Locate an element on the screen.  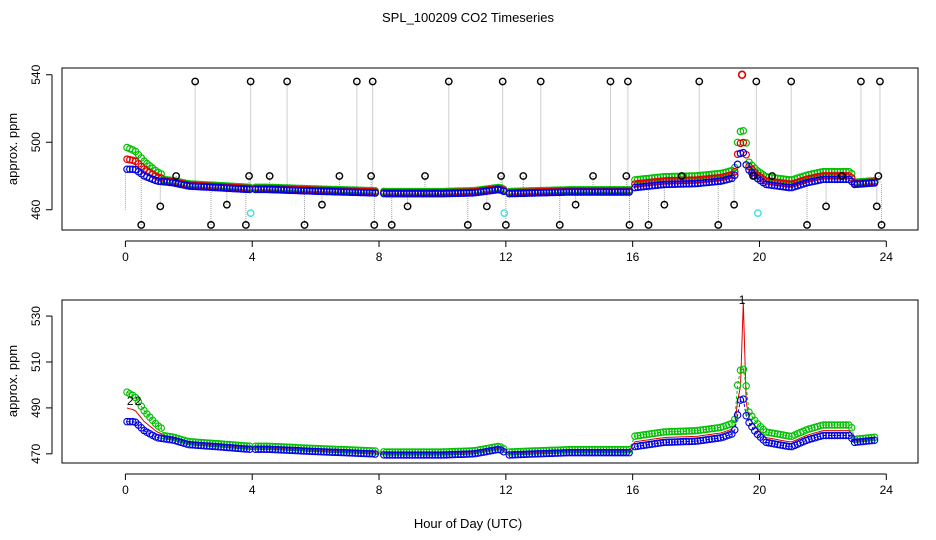
x-tick-label: 0 is located at coordinates (125, 490).